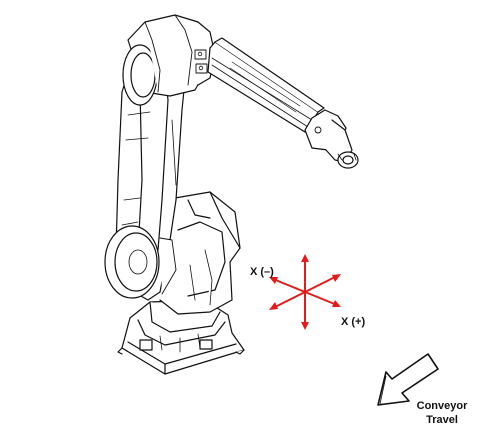  Describe the element at coordinates (262, 272) in the screenshot. I see `axis-label-x-minus: X (–)` at that location.